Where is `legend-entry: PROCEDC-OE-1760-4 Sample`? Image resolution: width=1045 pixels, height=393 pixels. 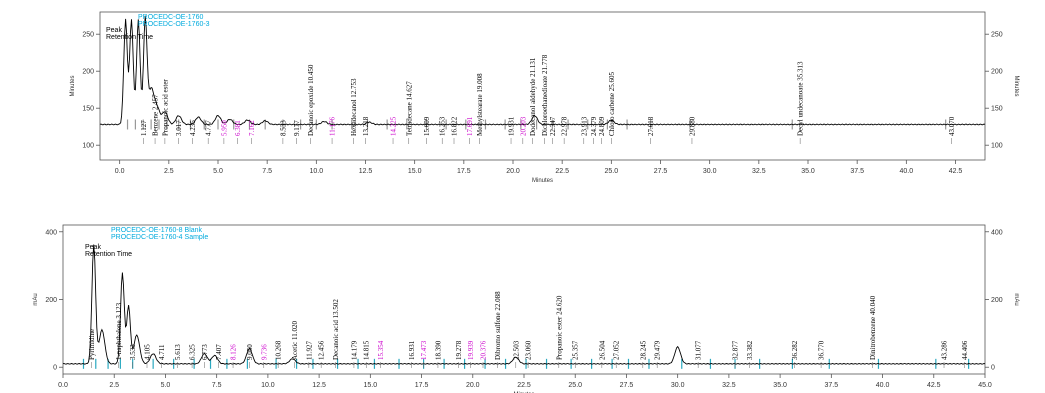
legend-entry: PROCEDC-OE-1760-4 Sample is located at coordinates (159, 237).